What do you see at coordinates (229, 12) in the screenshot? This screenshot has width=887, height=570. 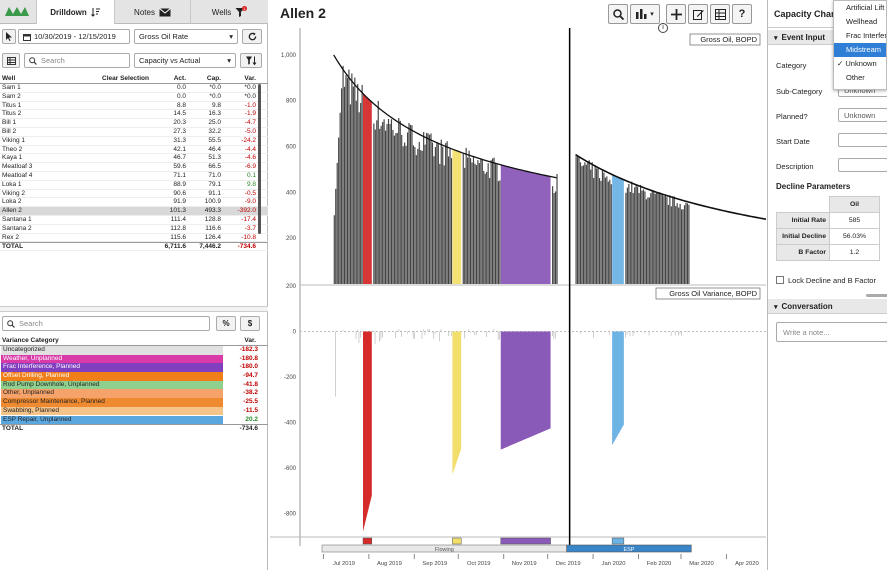 I see `tab-wells: Wells 1` at bounding box center [229, 12].